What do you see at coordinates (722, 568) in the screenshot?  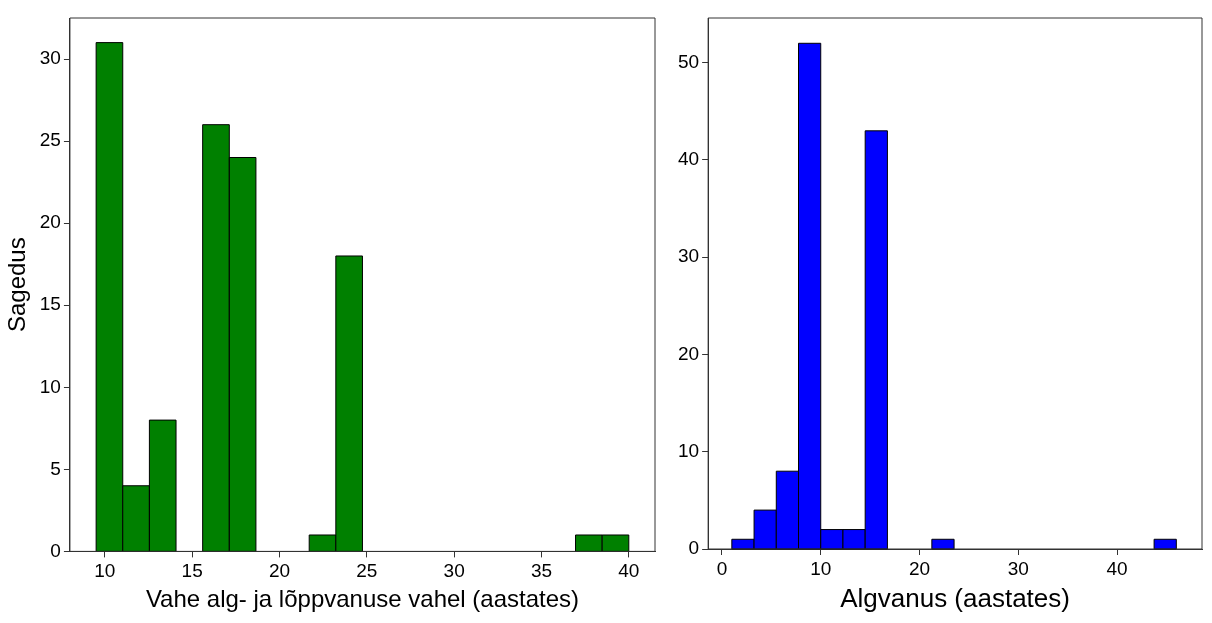 I see `x-tick-label: 0` at bounding box center [722, 568].